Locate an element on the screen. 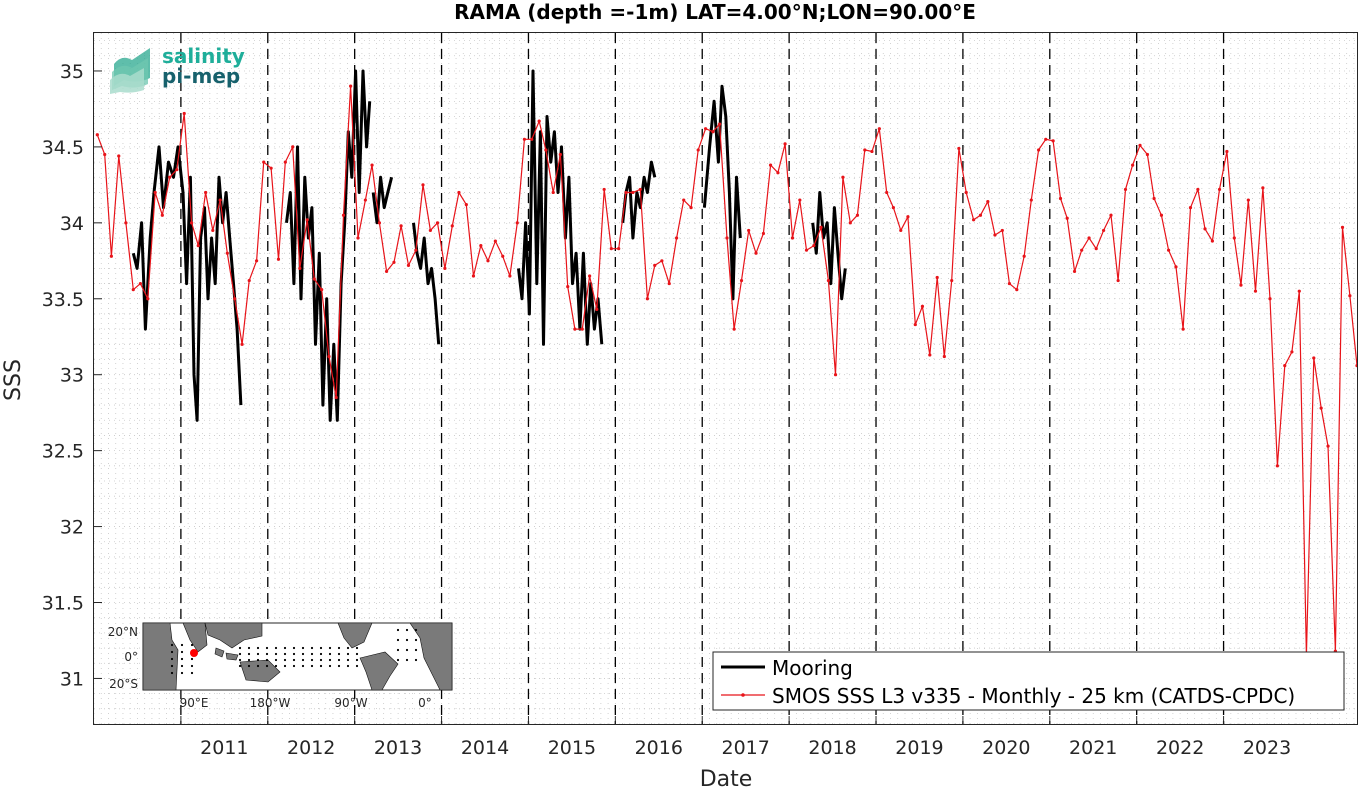  inset-landmass is located at coordinates (260, 671).